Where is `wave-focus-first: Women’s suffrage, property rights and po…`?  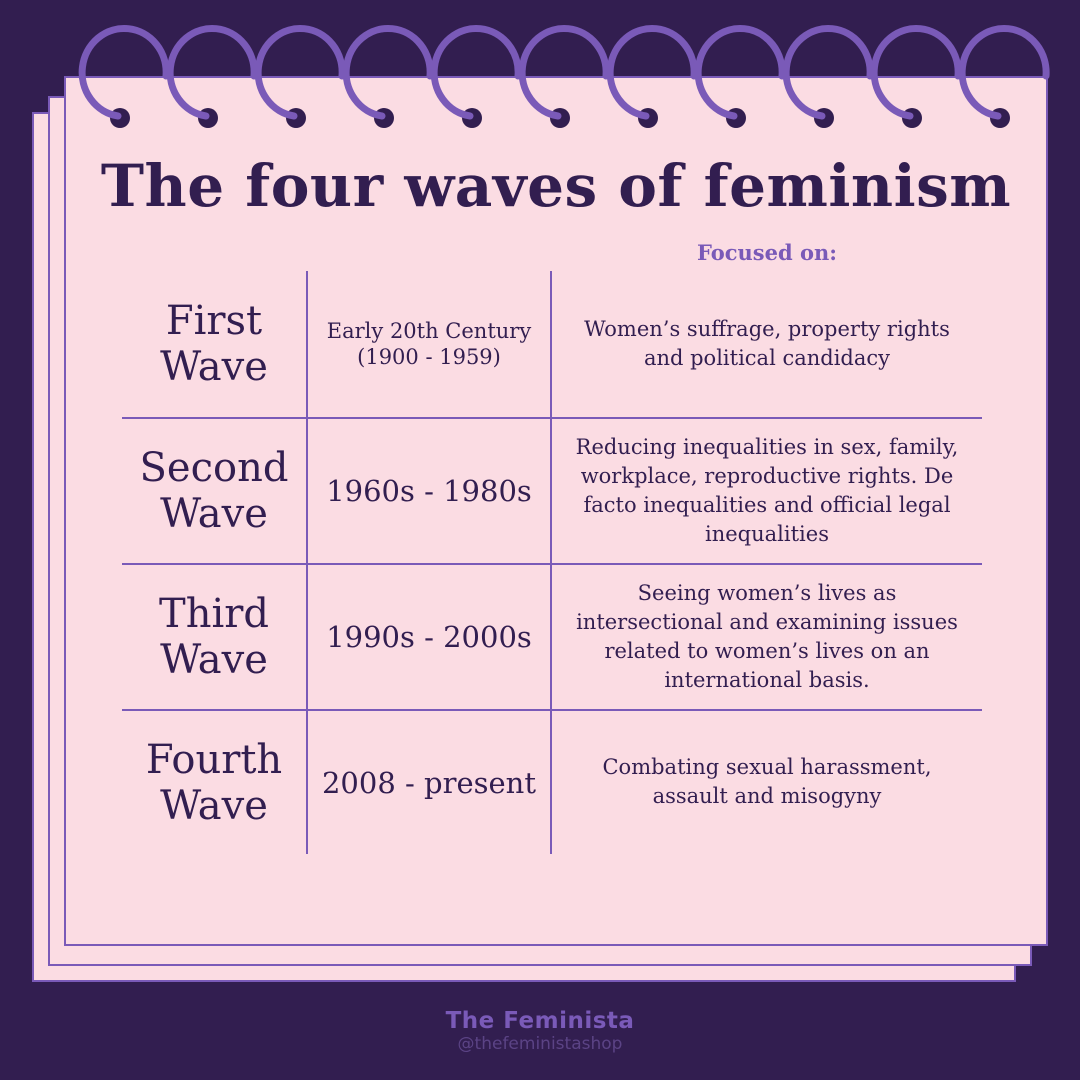
wave-focus-first: Women’s suffrage, property rights and po… is located at coordinates (767, 343).